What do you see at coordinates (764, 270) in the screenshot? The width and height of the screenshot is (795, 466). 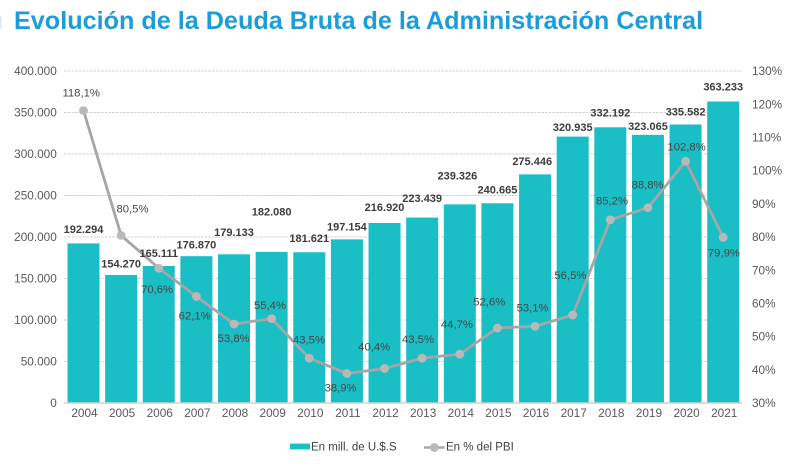 I see `svg-text: 70%` at bounding box center [764, 270].